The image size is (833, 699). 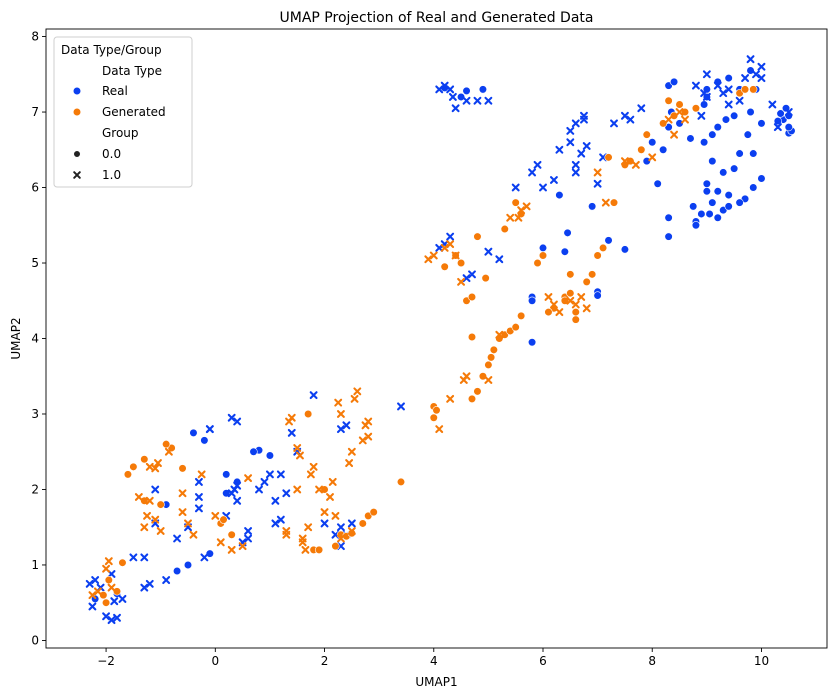 What do you see at coordinates (543, 661) in the screenshot?
I see `x-tick-label: 6` at bounding box center [543, 661].